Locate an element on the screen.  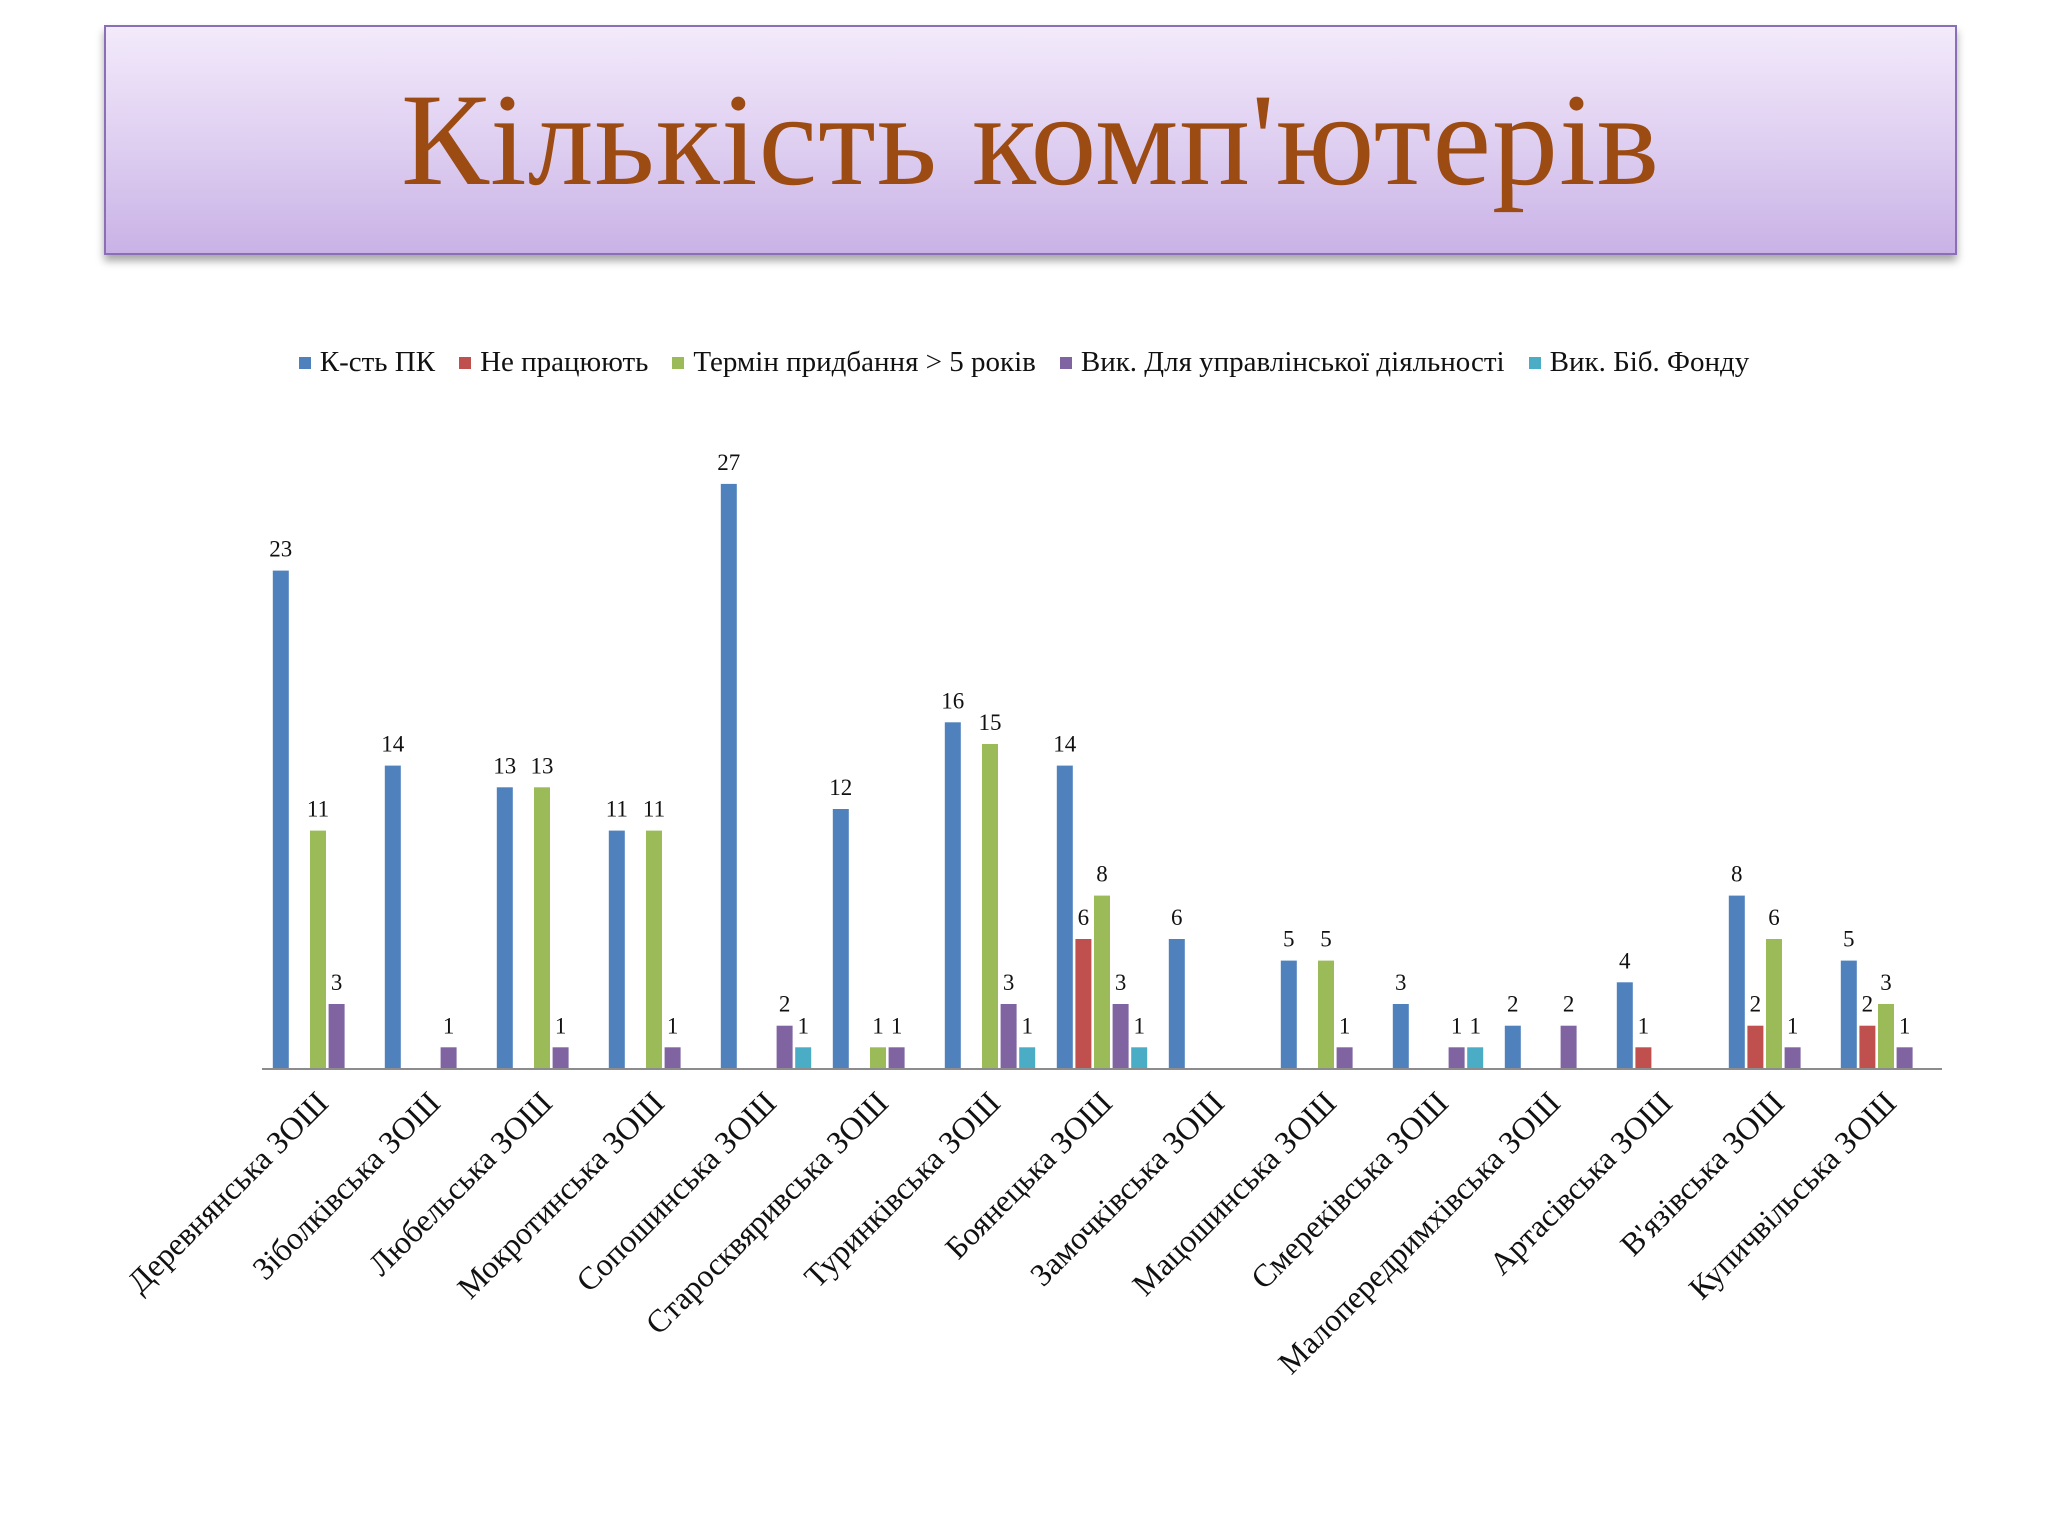
slide-title: Кількість комп'ютерів is located at coordinates (1030, 139).